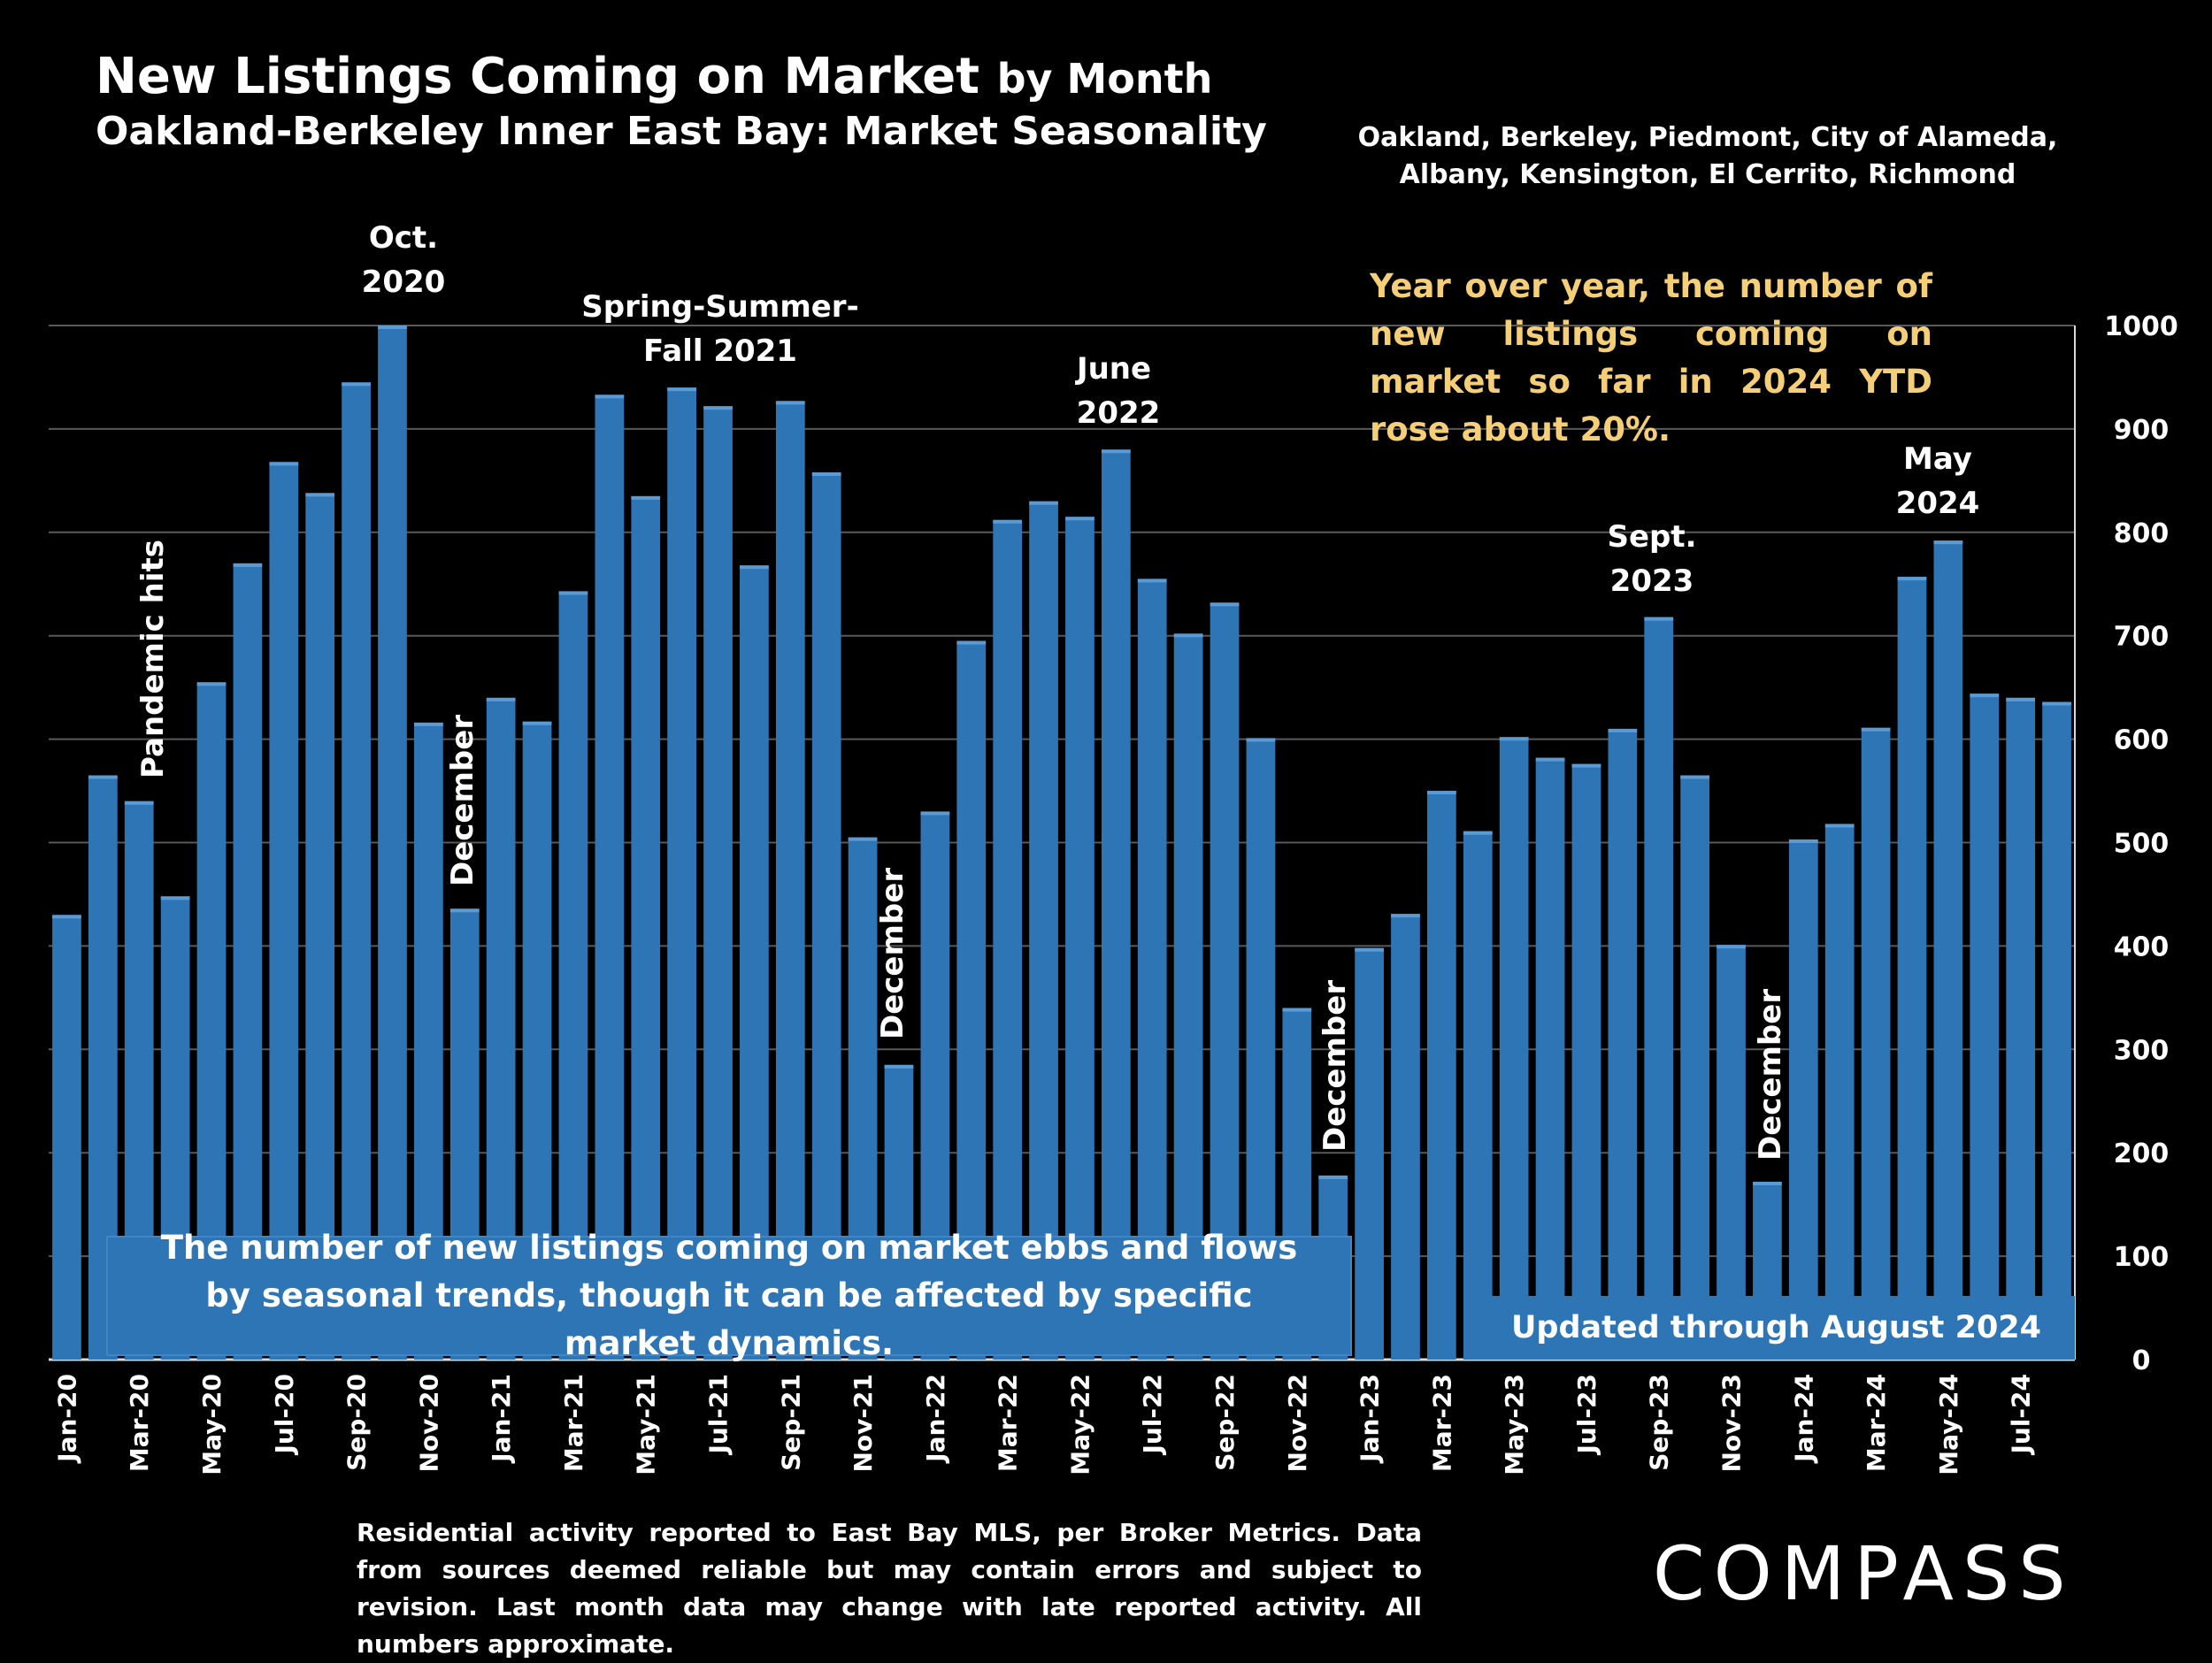  I want to click on compass-logo: COMPASS, so click(1864, 1574).